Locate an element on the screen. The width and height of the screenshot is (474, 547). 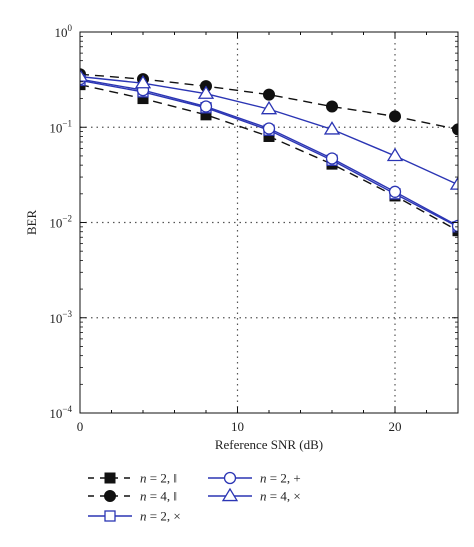
legend-item-2: n = 4, ‖ is located at coordinates (132, 496).